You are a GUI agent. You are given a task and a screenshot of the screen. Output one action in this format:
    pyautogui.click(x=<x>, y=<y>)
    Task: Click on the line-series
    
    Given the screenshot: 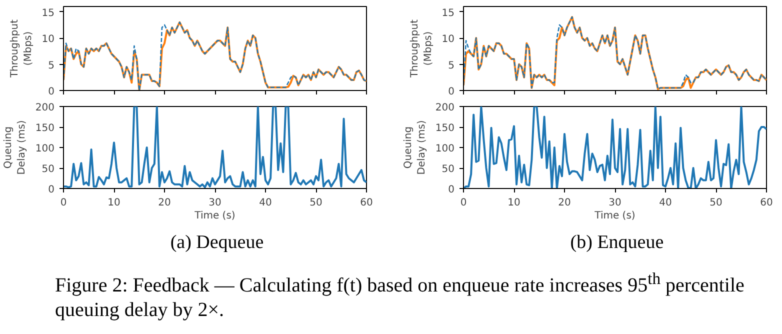 What is the action you would take?
    pyautogui.click(x=615, y=53)
    